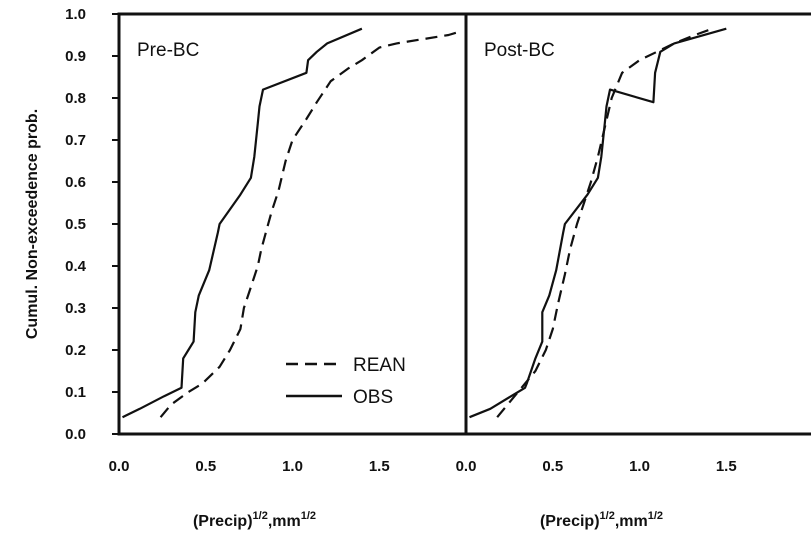  What do you see at coordinates (92, 224) in the screenshot?
I see `y-axis-ticks: 0.0 0.1 0.2 0.3 0.4 0.5 0.6 0.7 0.8 0.9 1.0` at bounding box center [92, 224].